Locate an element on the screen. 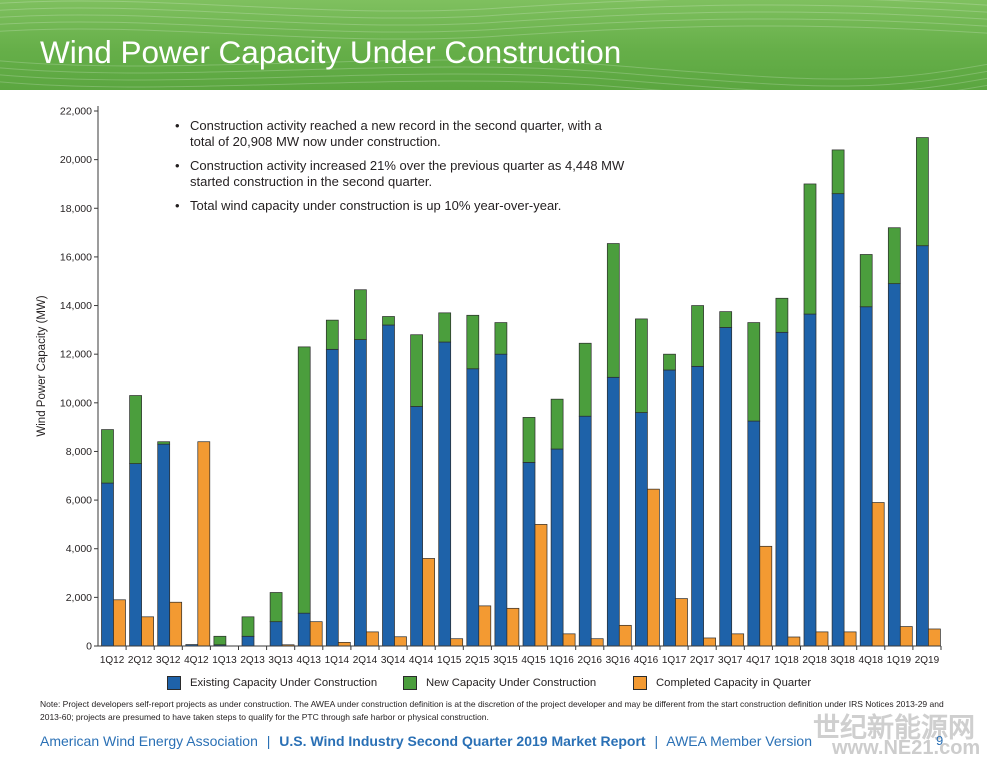 Image resolution: width=987 pixels, height=763 pixels. bar-completed-1q17 is located at coordinates (681, 622).